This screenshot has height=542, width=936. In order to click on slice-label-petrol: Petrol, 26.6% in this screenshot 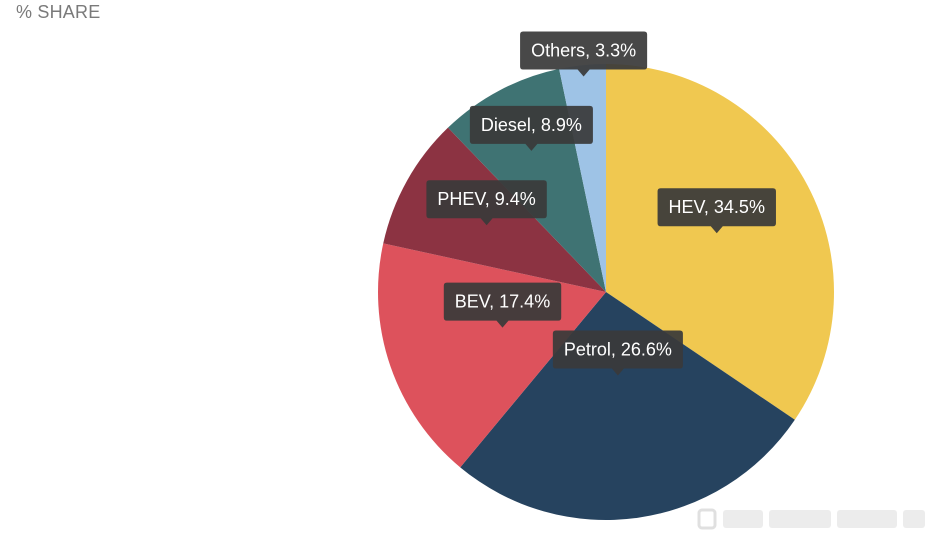, I will do `click(617, 353)`.